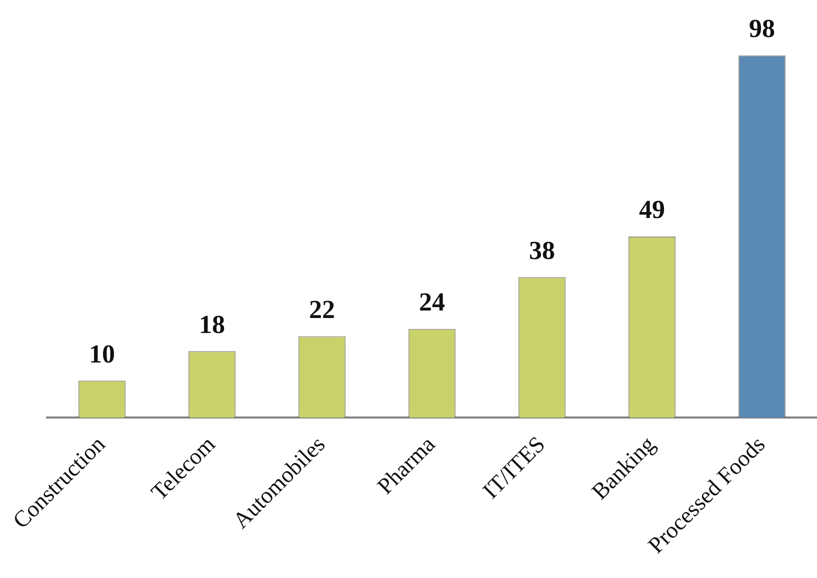 Image resolution: width=817 pixels, height=578 pixels. Describe the element at coordinates (542, 250) in the screenshot. I see `data-label: 38` at that location.